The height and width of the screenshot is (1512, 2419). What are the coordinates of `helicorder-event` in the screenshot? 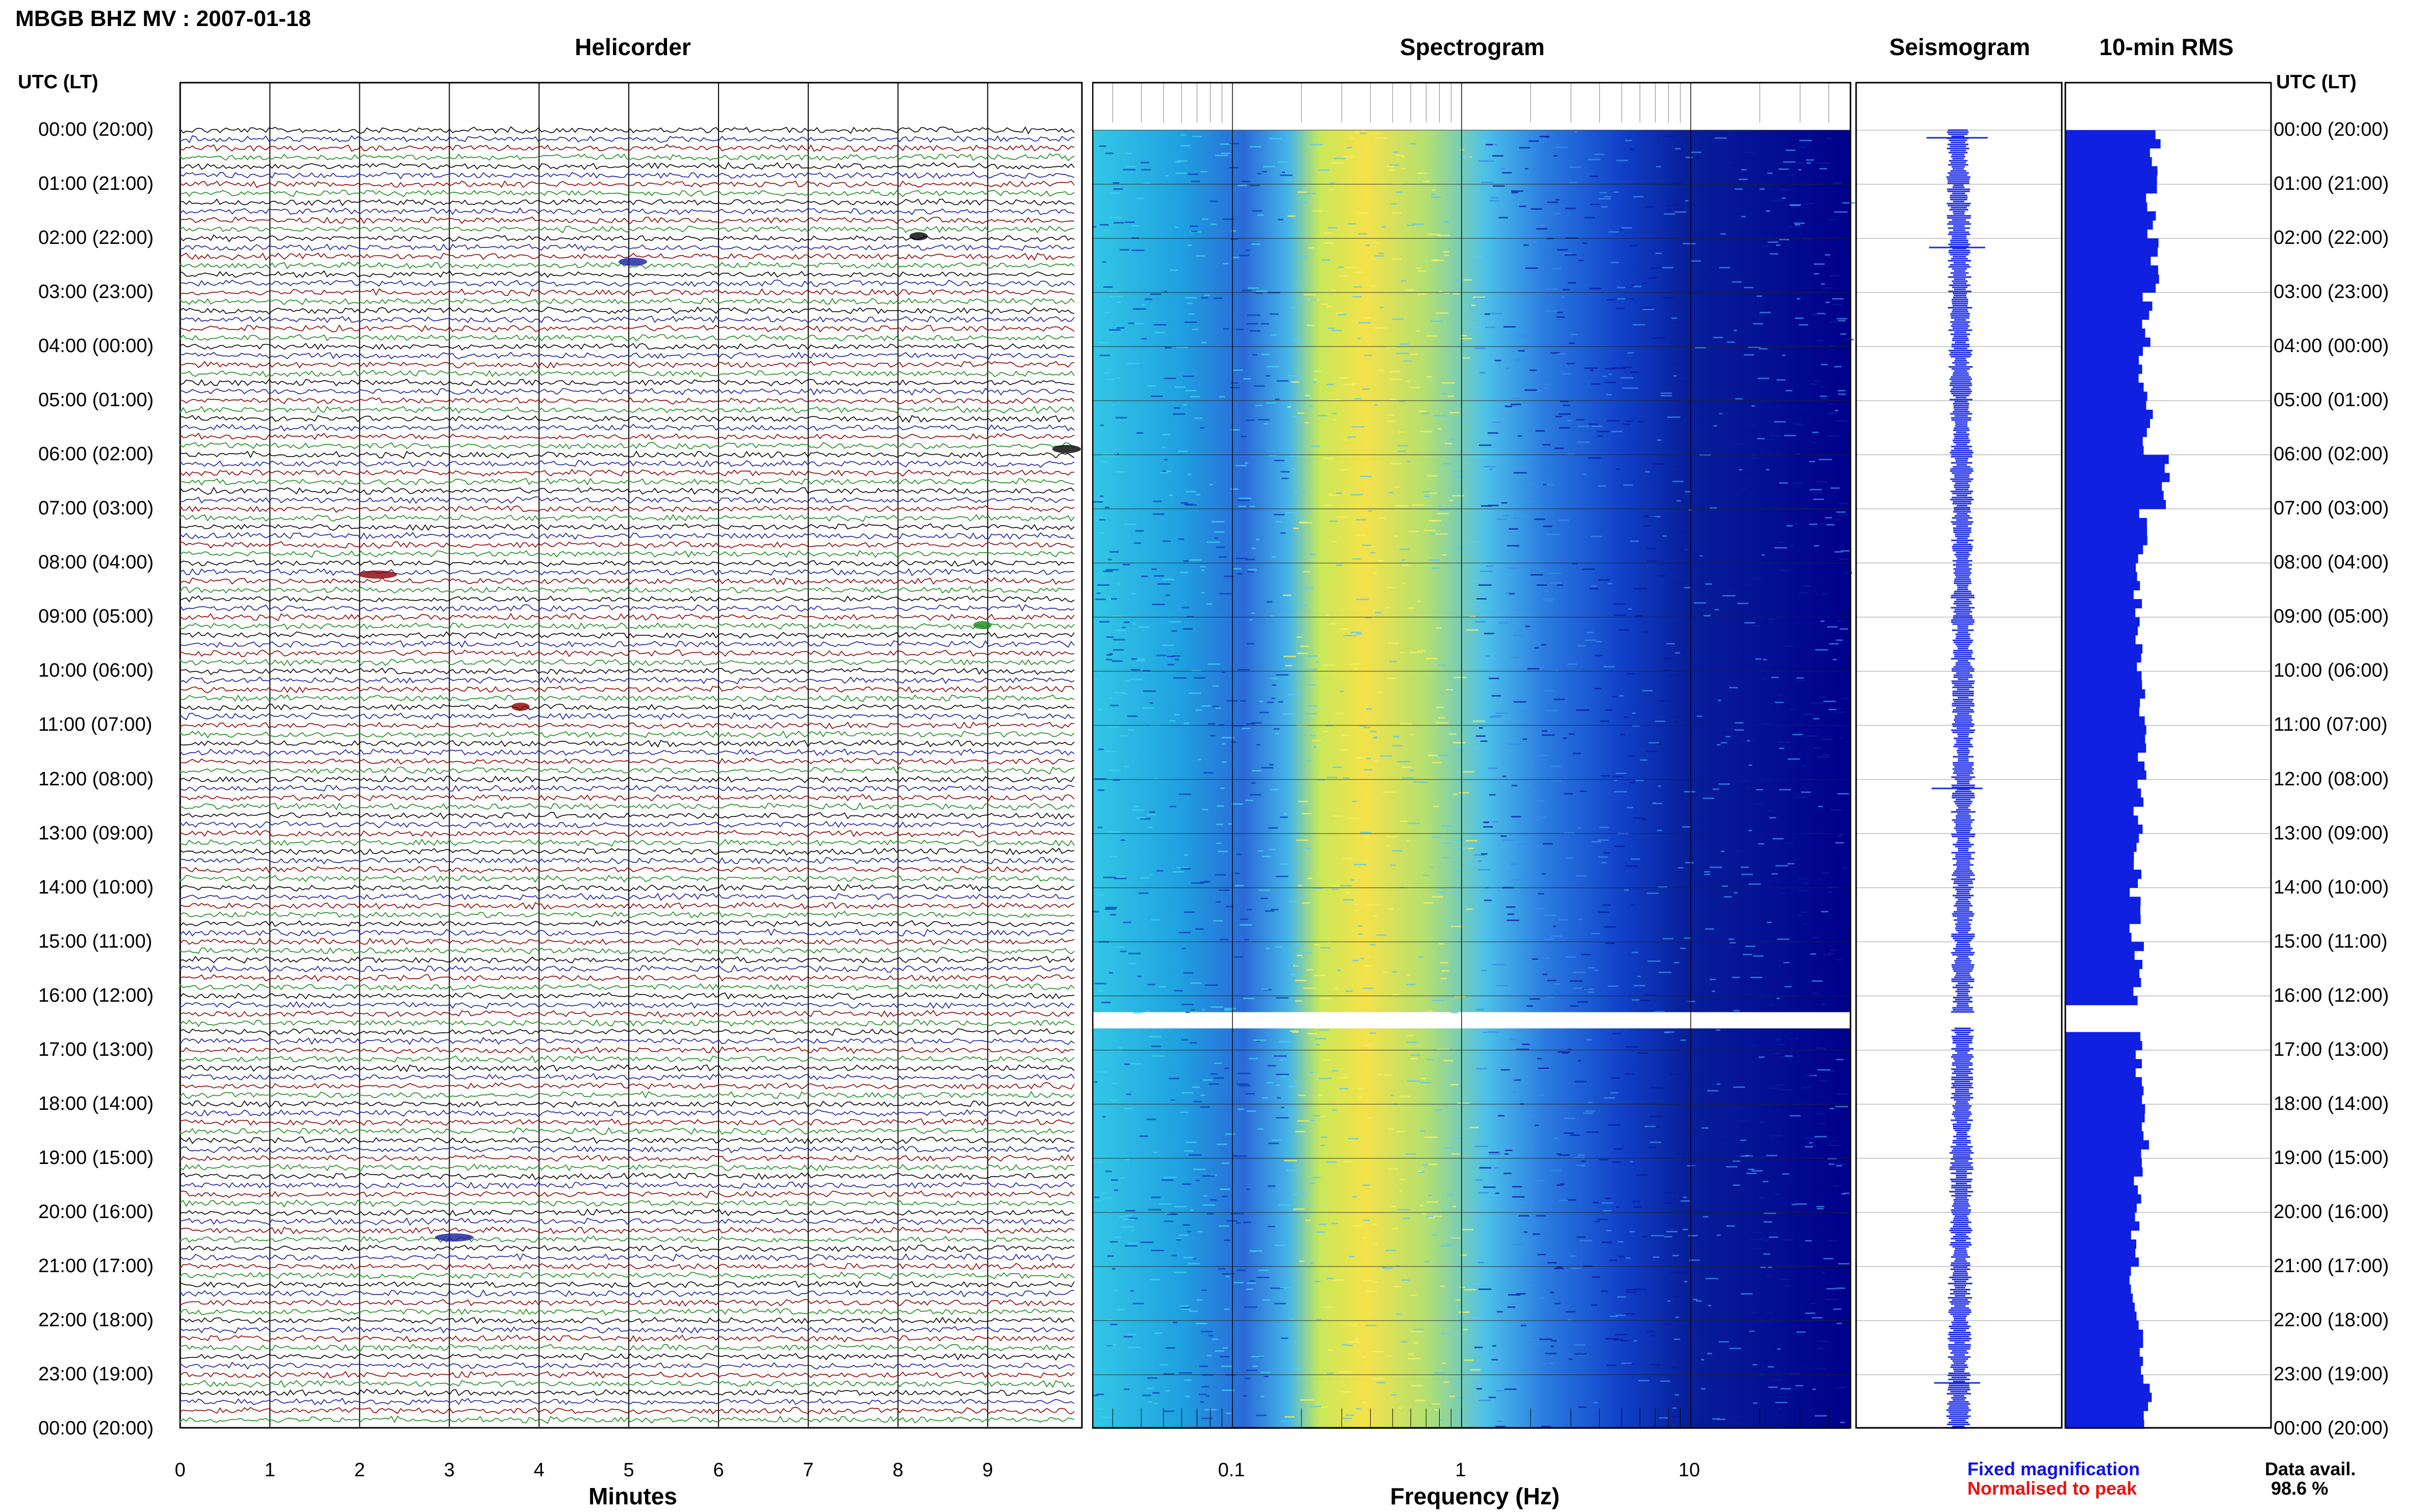 It's located at (633, 262).